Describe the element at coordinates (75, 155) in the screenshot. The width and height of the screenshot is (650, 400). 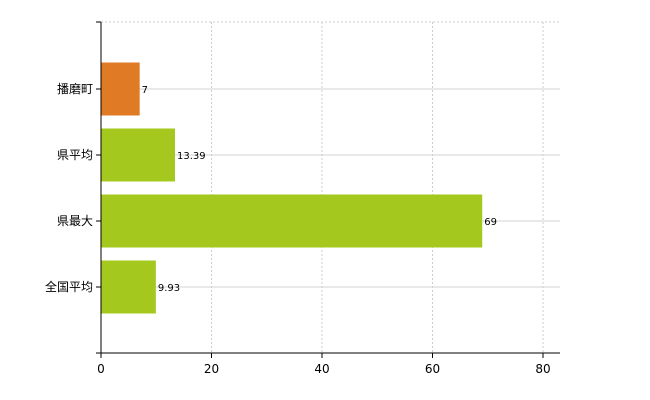
I see `category-label: 県平均` at that location.